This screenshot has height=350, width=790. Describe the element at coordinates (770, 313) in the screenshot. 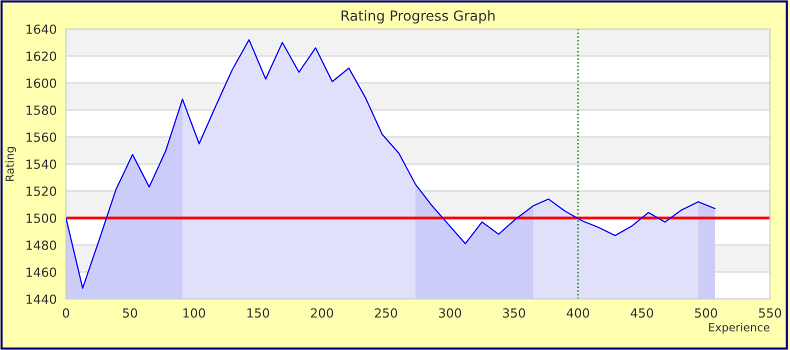

I see `x-tick-label: 550` at that location.